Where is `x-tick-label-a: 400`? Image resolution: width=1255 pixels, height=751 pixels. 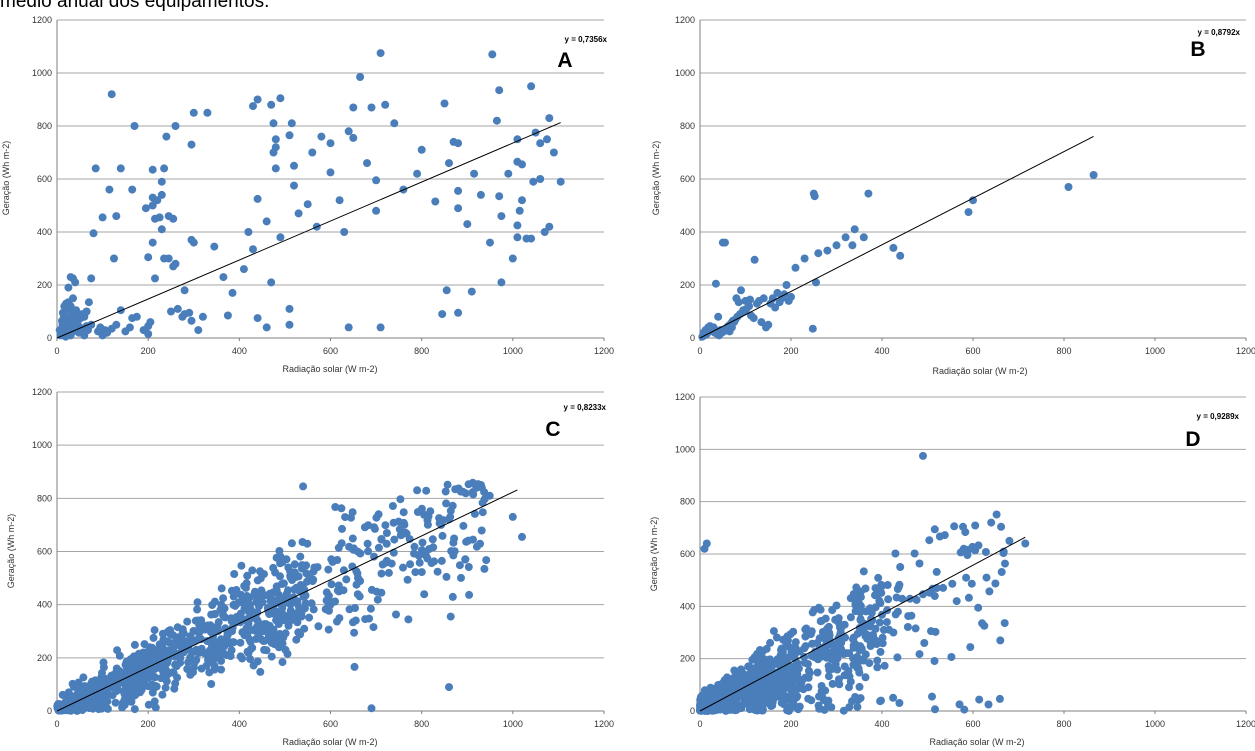 x-tick-label-a: 400 is located at coordinates (239, 351).